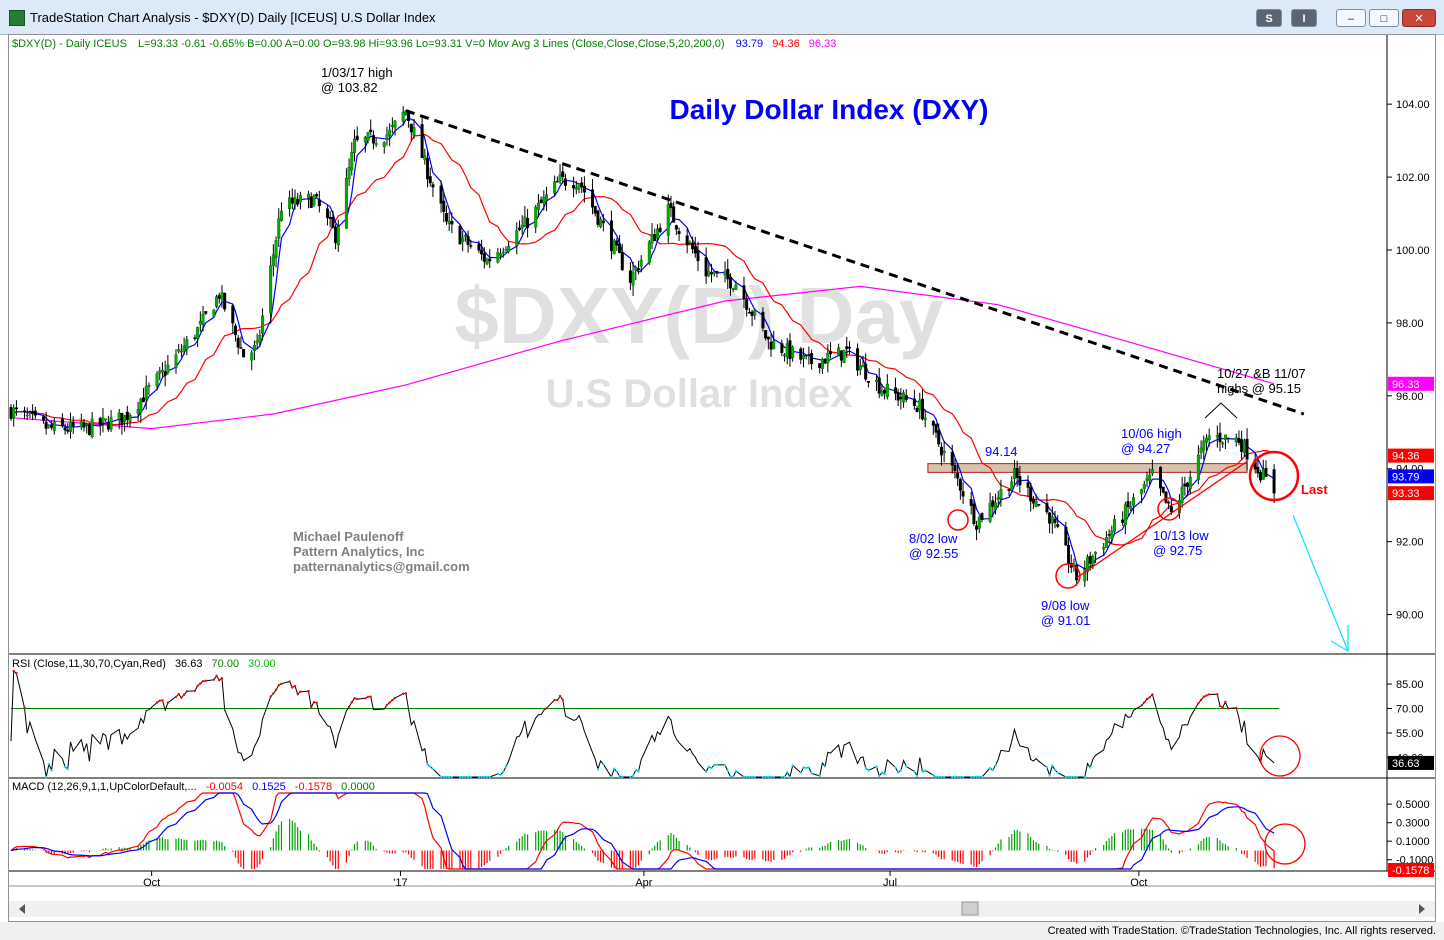 The image size is (1444, 940). Describe the element at coordinates (1410, 324) in the screenshot. I see `price-tick-label: 98.00` at that location.